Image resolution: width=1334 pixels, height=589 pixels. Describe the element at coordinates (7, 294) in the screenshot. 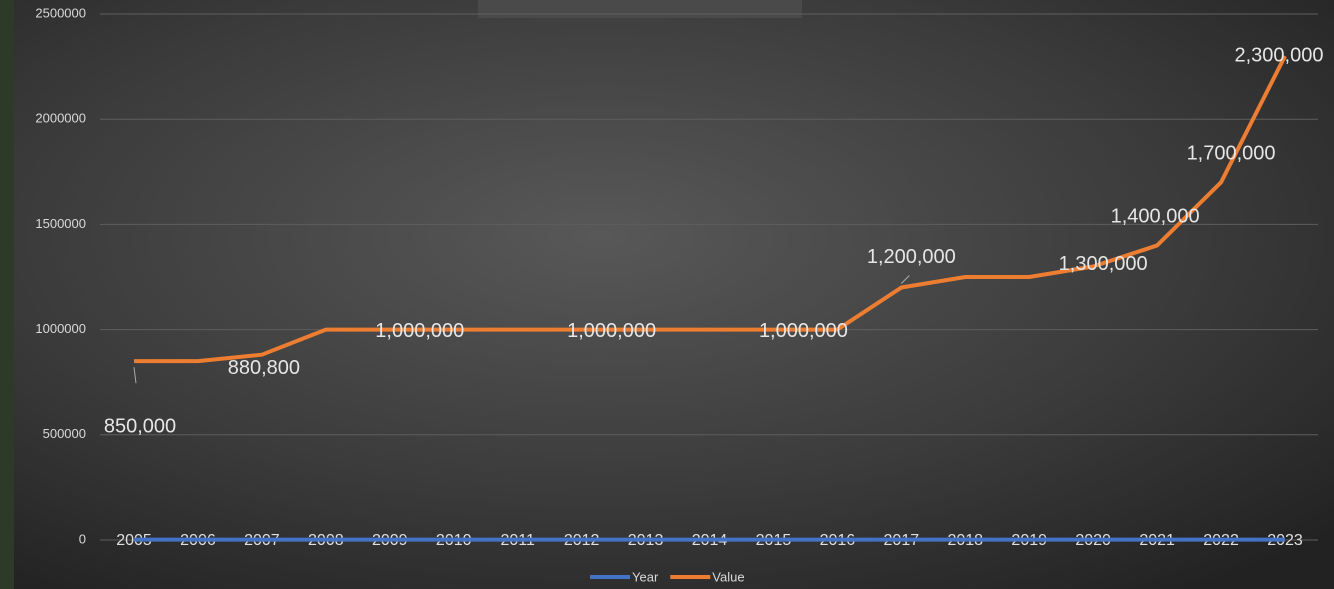

I see `left-edge` at that location.